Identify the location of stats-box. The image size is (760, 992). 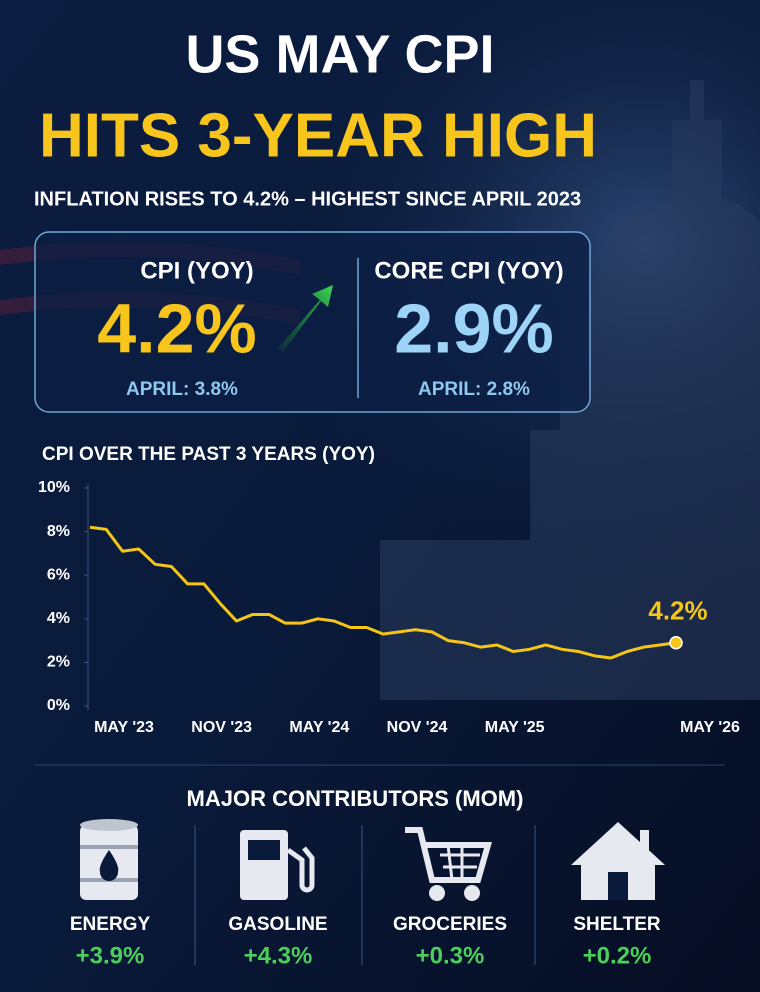
(312, 322).